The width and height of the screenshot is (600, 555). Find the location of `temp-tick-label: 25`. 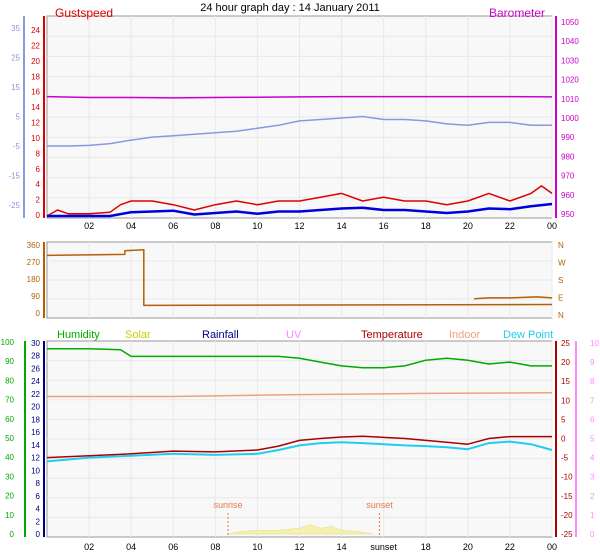

temp-tick-label: 25 is located at coordinates (15, 58).